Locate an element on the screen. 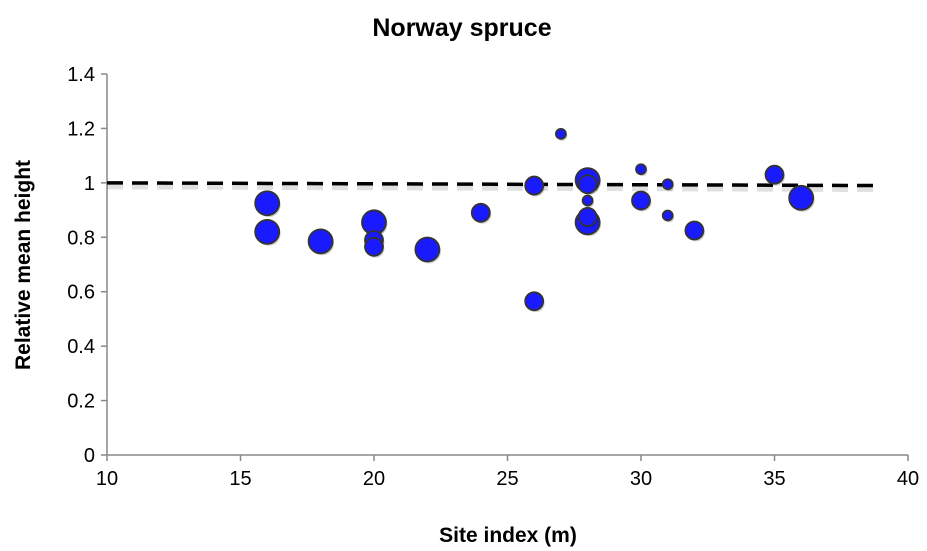 The height and width of the screenshot is (551, 927). reference-line-shadow is located at coordinates (494, 188).